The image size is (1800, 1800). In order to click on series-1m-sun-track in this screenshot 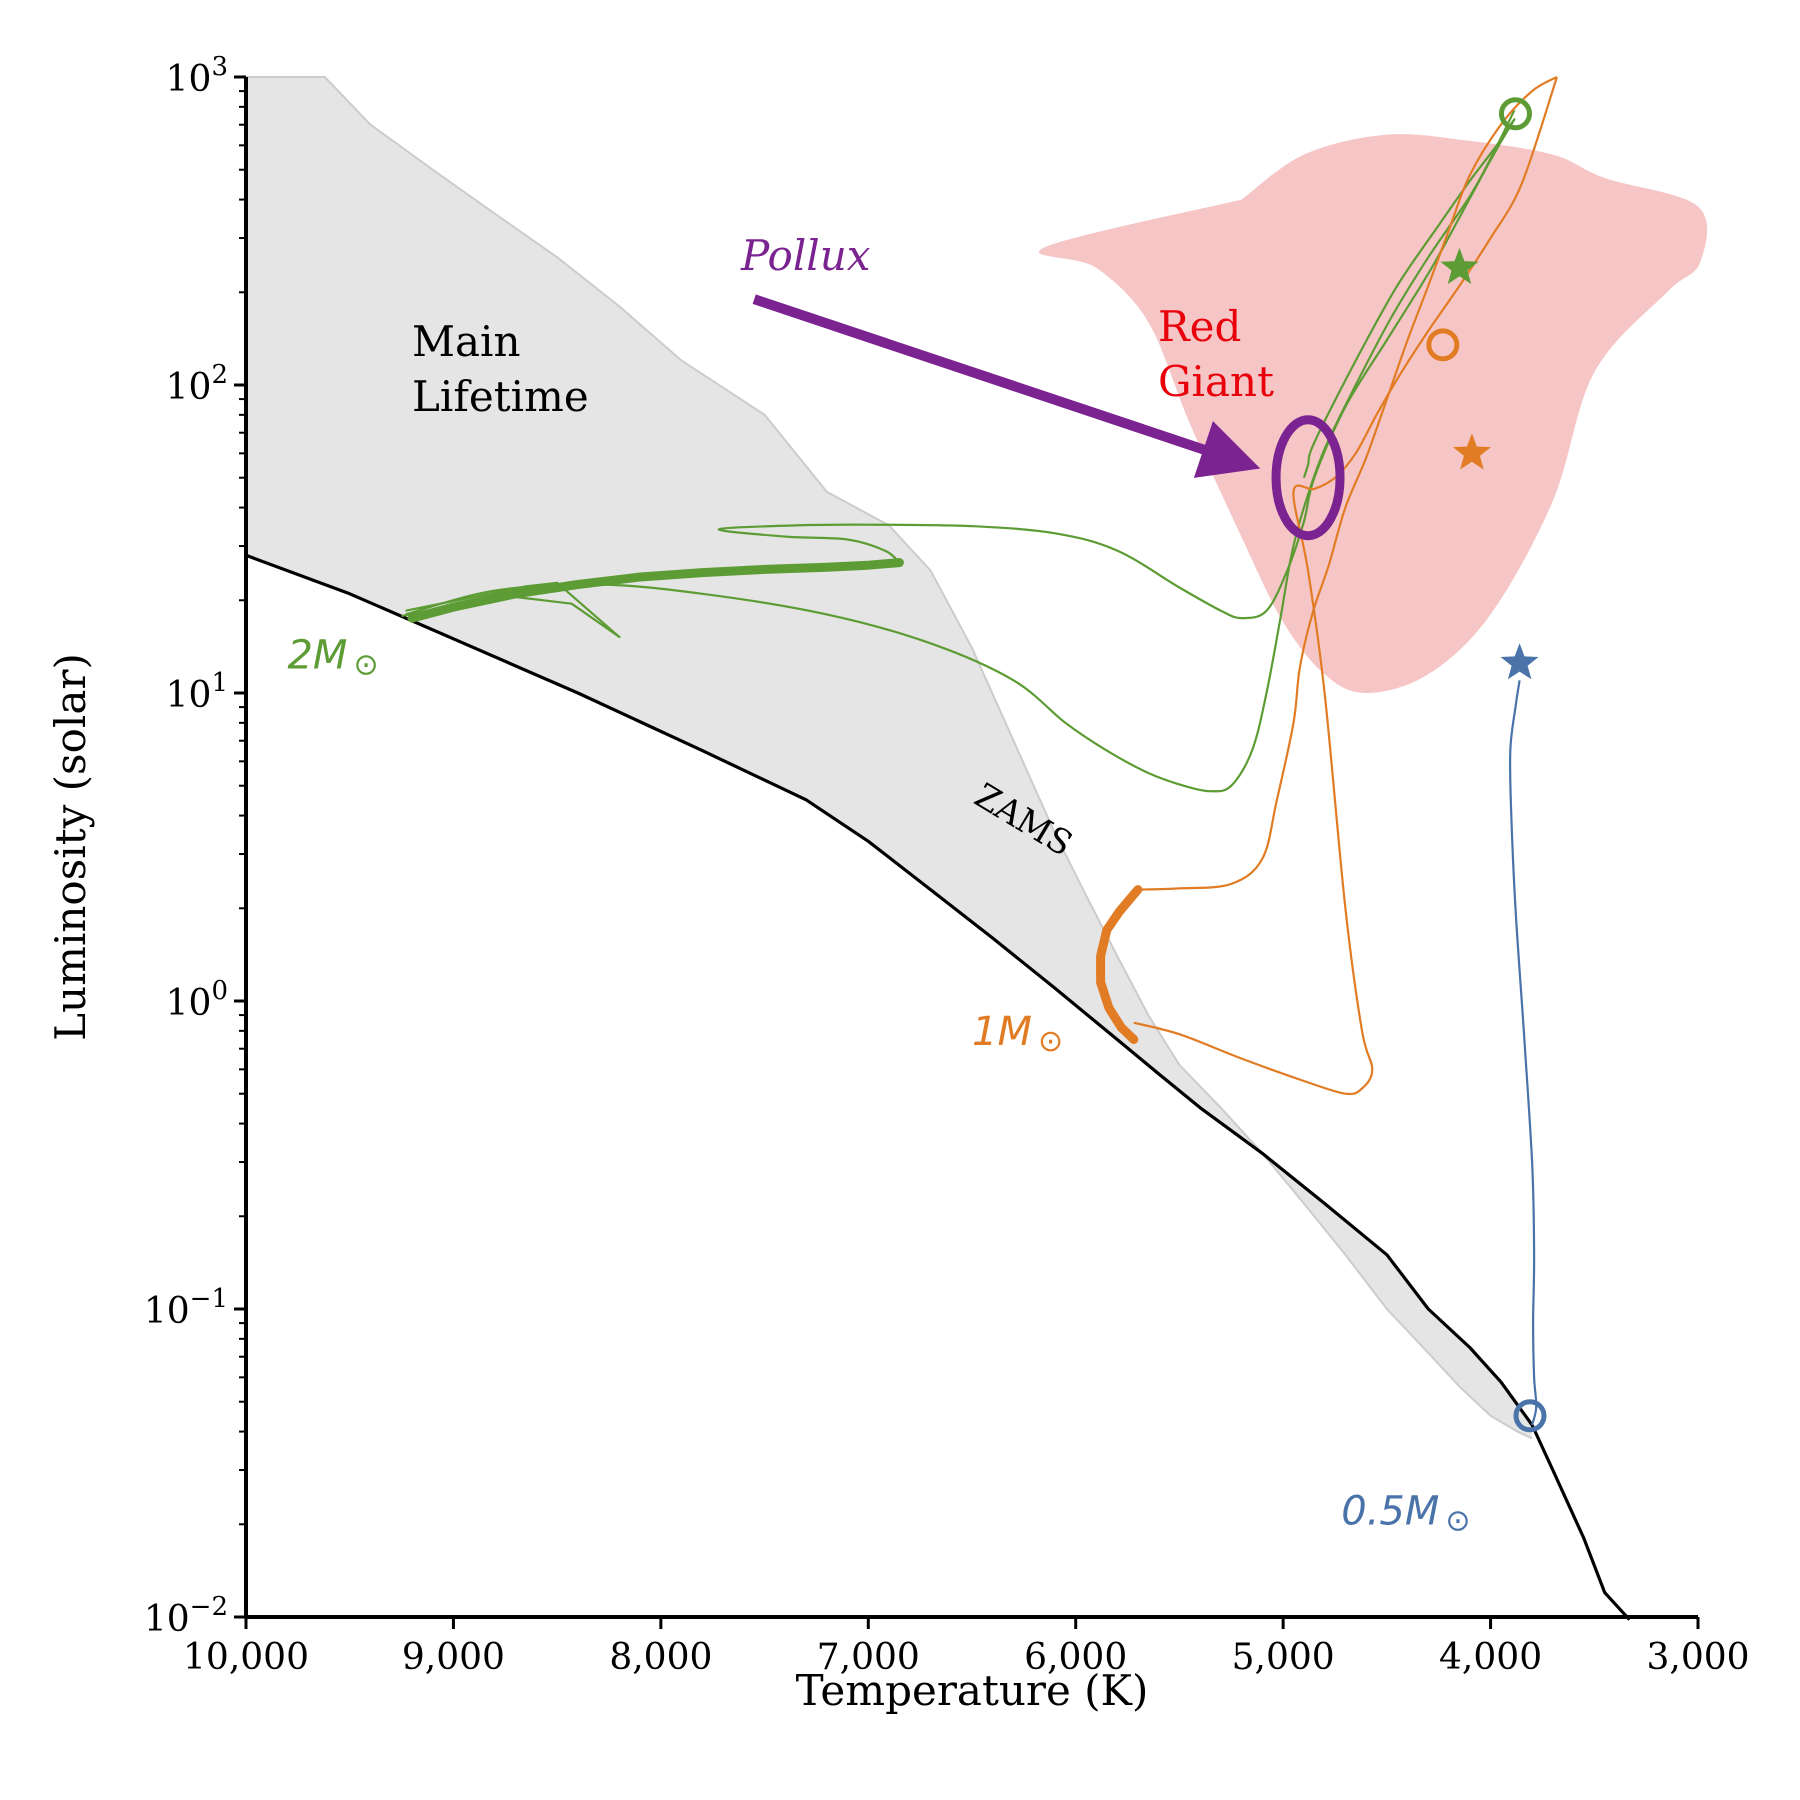, I will do `click(1347, 483)`.